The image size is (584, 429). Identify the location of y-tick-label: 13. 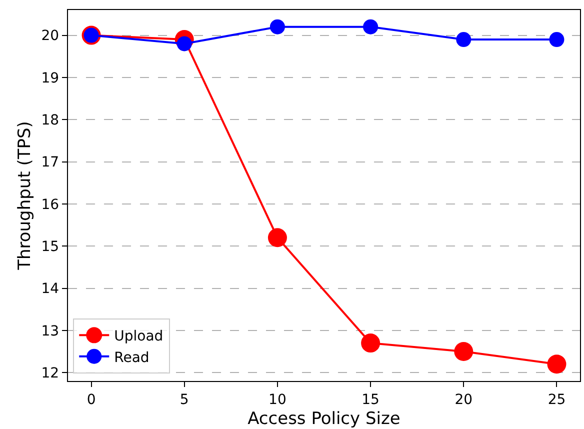
(50, 331).